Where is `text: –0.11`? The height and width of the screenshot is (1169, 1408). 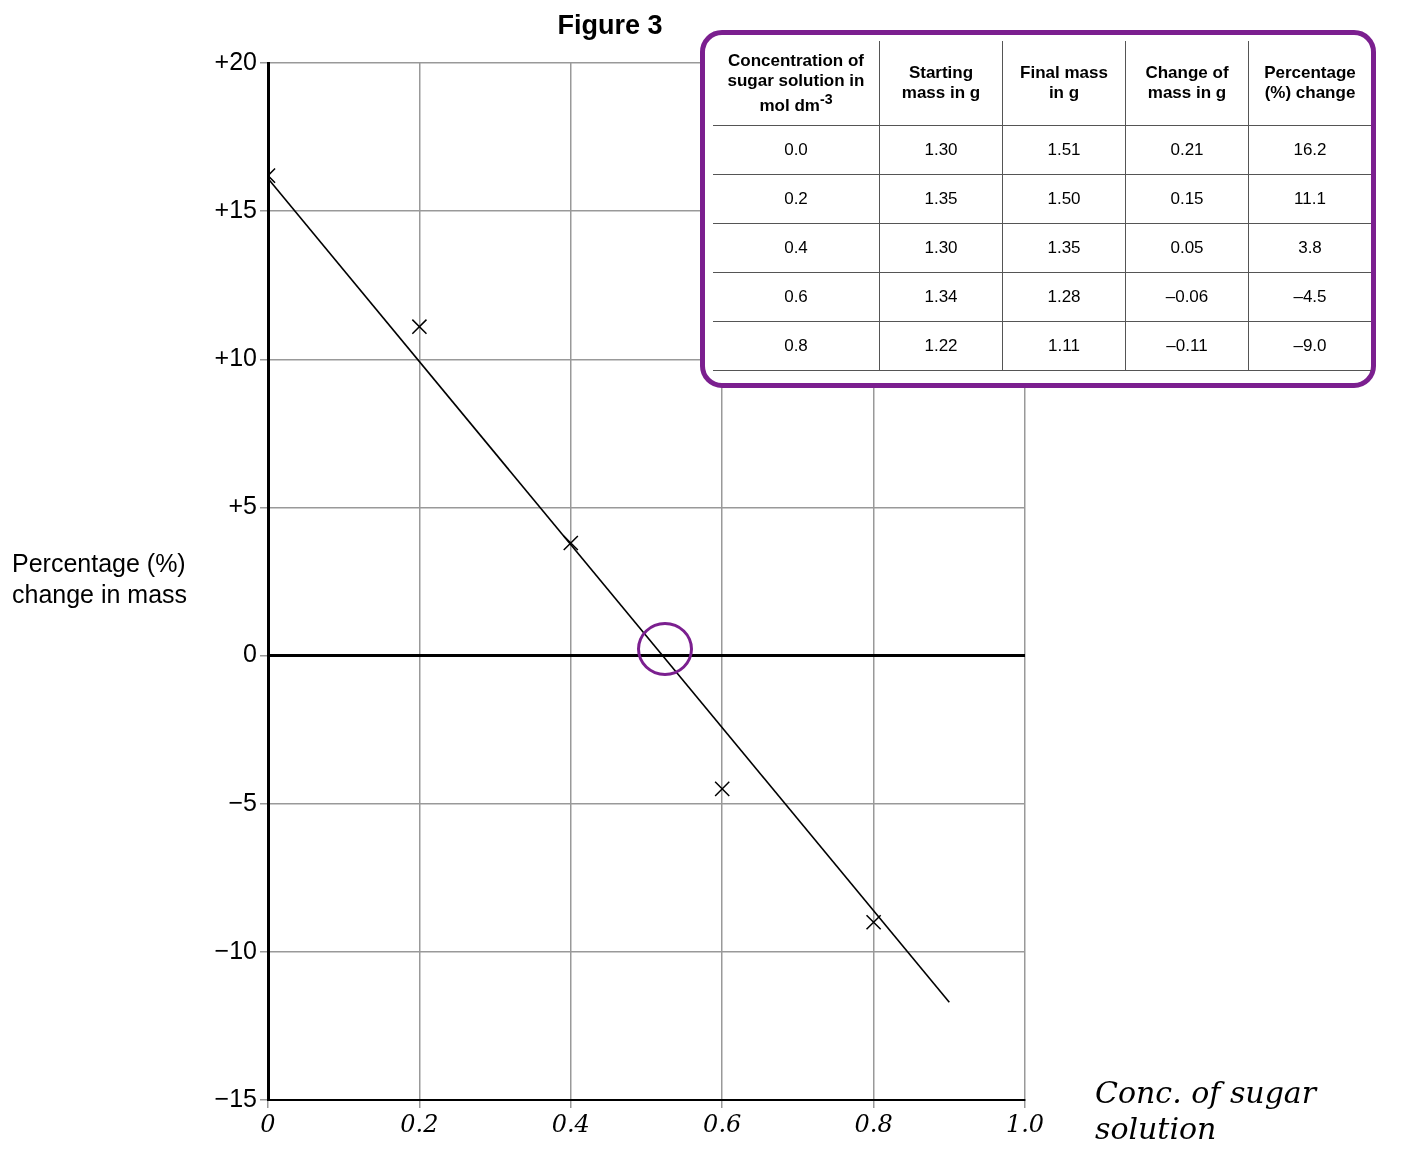
text: –0.11 is located at coordinates (1187, 345).